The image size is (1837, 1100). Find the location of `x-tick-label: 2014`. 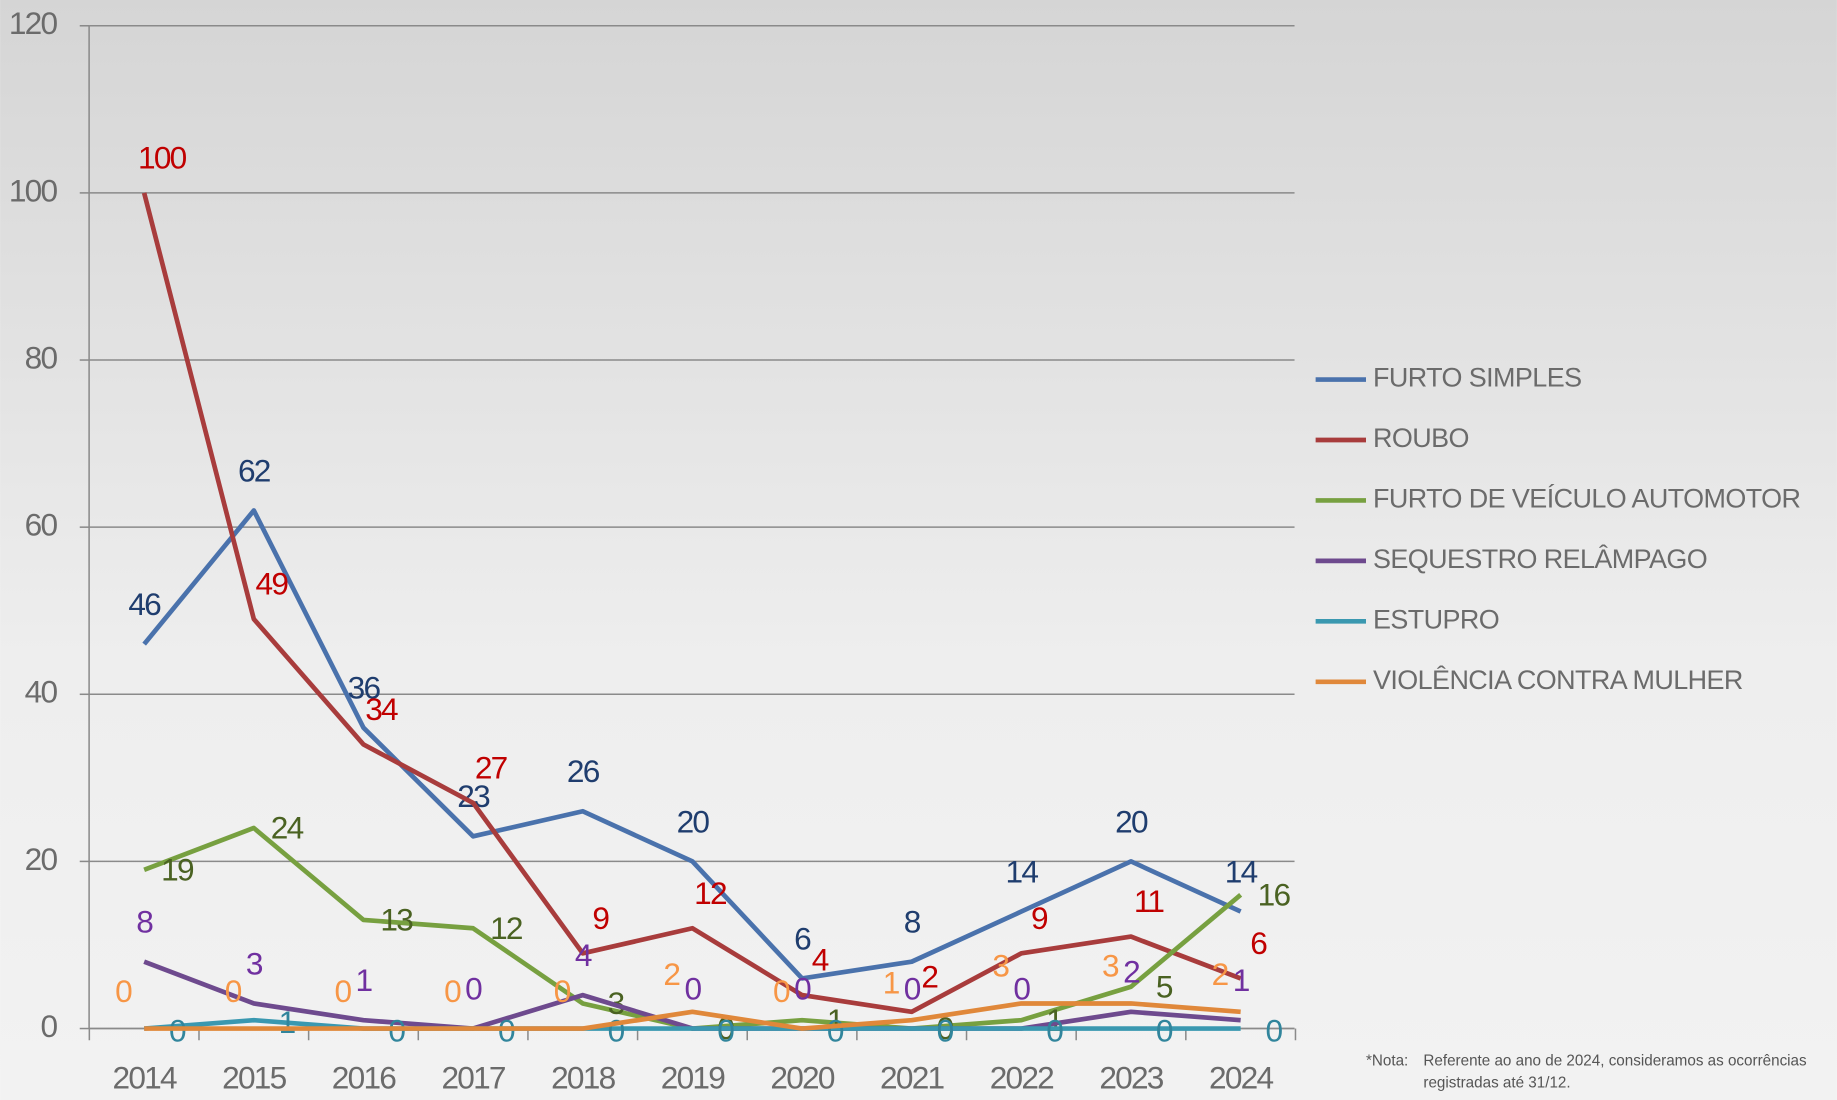

x-tick-label: 2014 is located at coordinates (145, 1077).